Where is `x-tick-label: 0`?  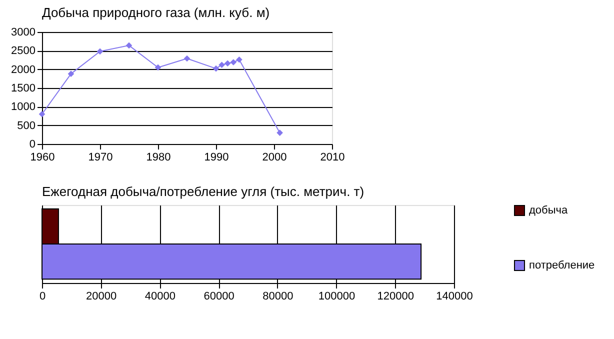
x-tick-label: 0 is located at coordinates (42, 296).